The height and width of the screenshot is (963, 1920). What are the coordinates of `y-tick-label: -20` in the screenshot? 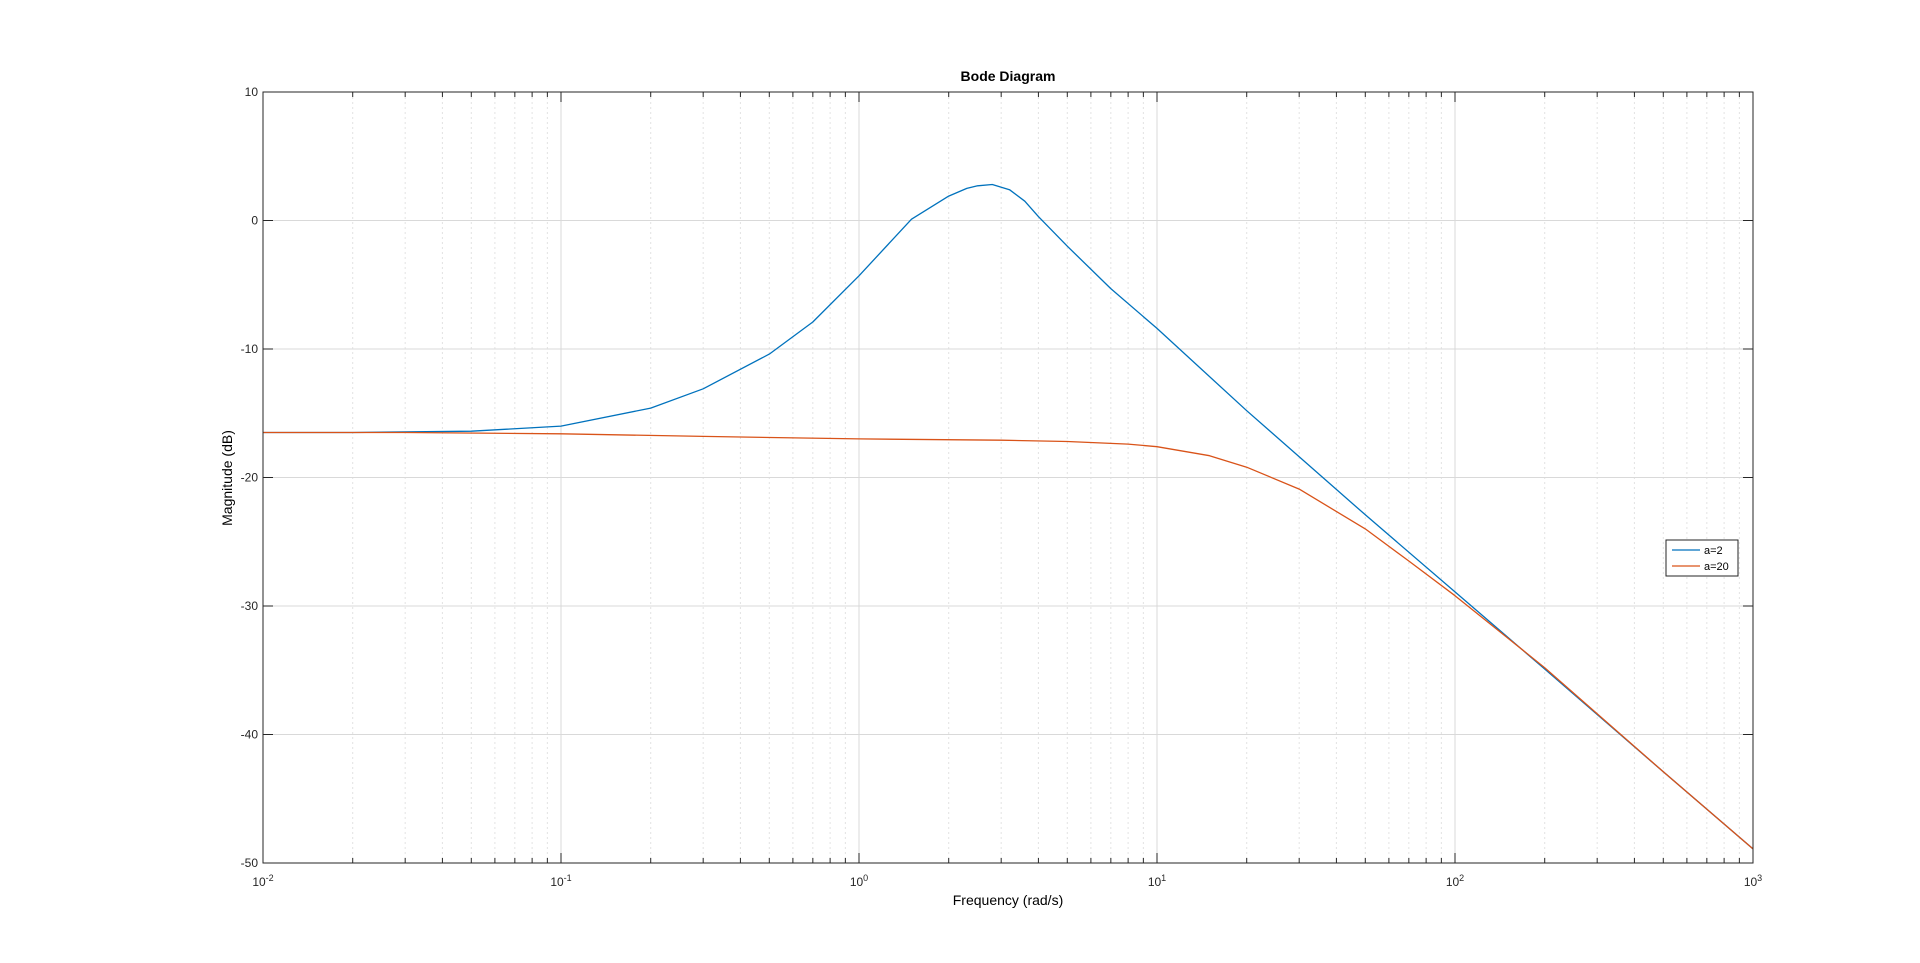 It's located at (250, 478).